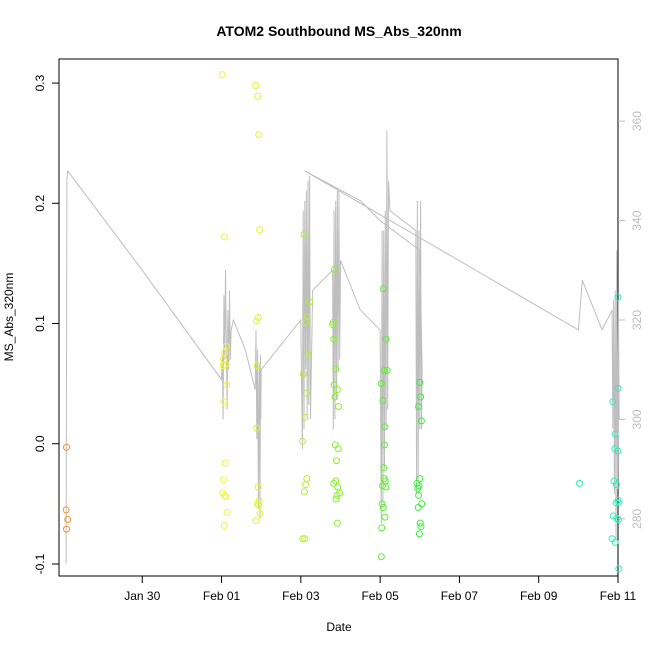  I want to click on y2-tick-label: 280, so click(637, 518).